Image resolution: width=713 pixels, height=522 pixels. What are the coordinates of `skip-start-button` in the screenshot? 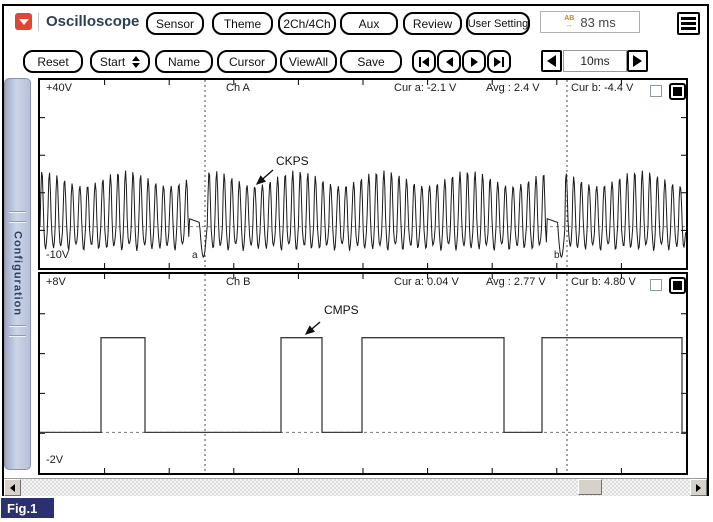 It's located at (424, 61).